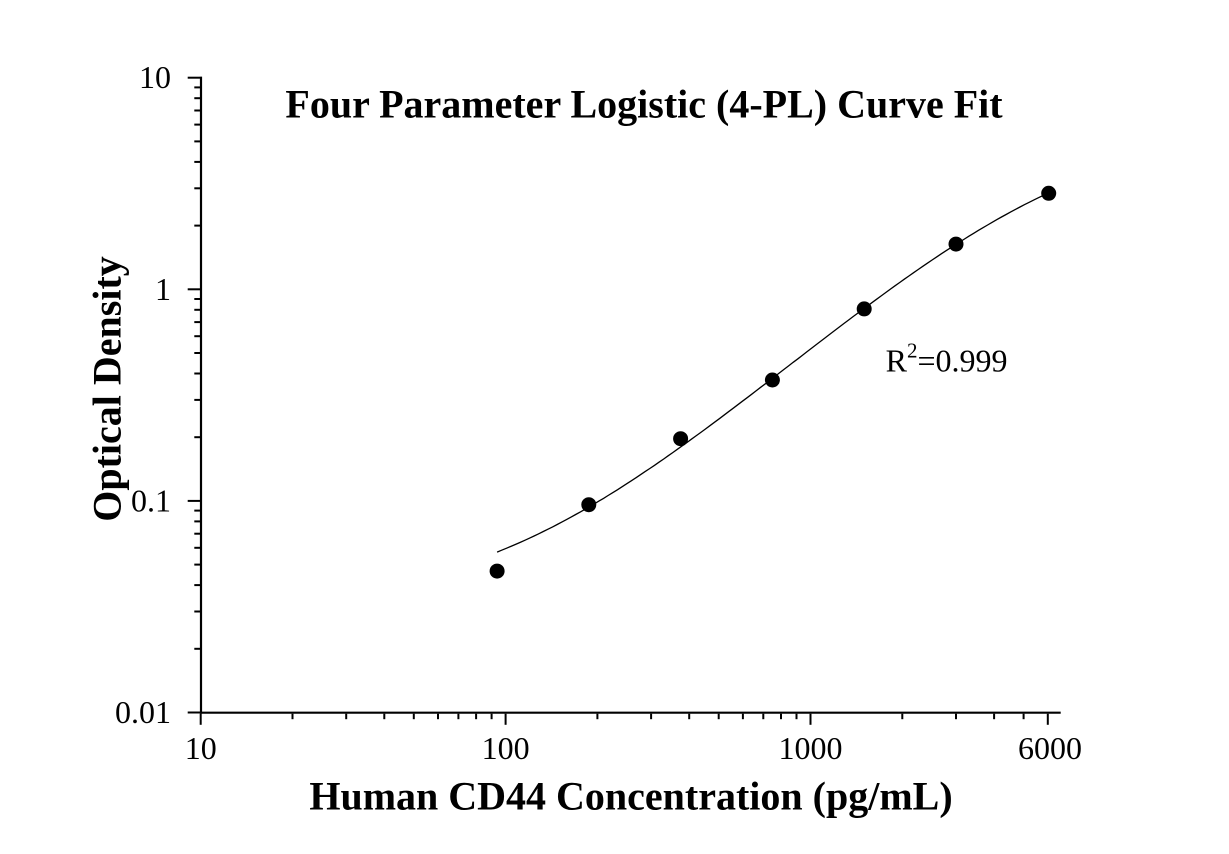  What do you see at coordinates (947, 359) in the screenshot?
I see `svg-text: R2=0.999` at bounding box center [947, 359].